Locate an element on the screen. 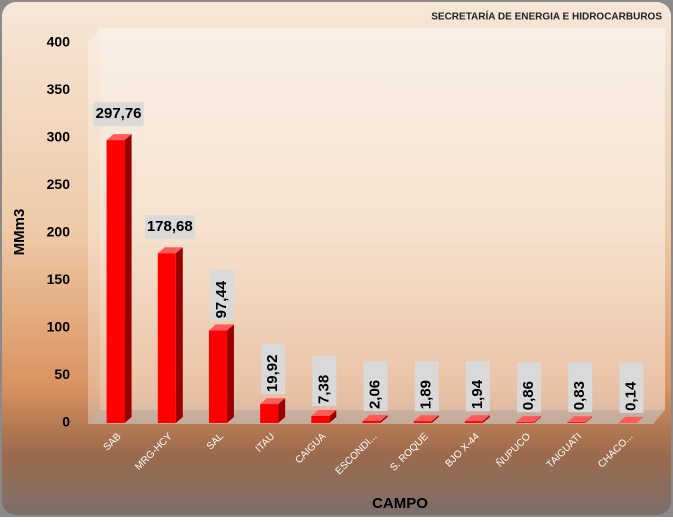  value-label: 0,86 is located at coordinates (528, 395).